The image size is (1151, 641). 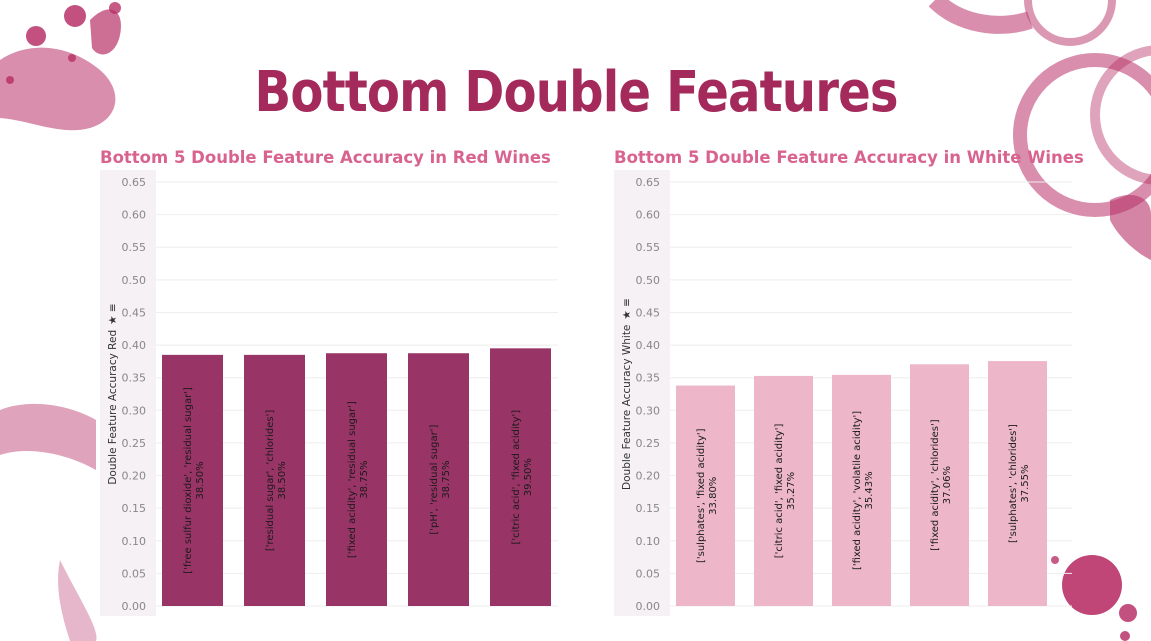 What do you see at coordinates (935, 485) in the screenshot?
I see `bar-category-label: ['fixed acidity', 'chlorides']` at bounding box center [935, 485].